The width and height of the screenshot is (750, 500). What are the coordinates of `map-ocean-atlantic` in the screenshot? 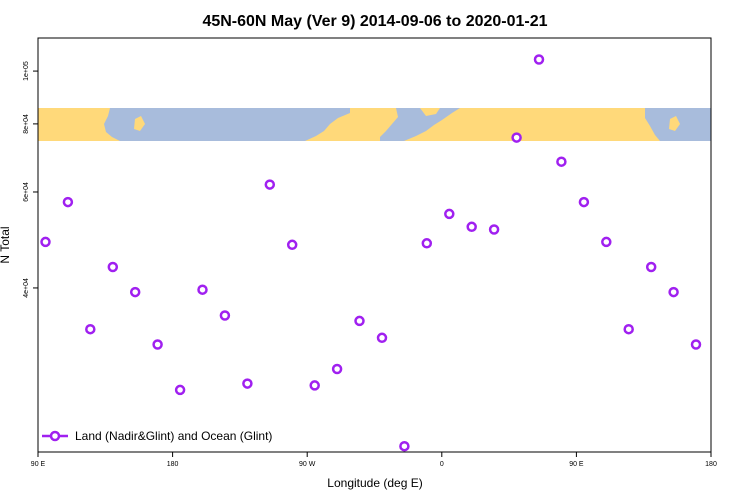 It's located at (420, 124).